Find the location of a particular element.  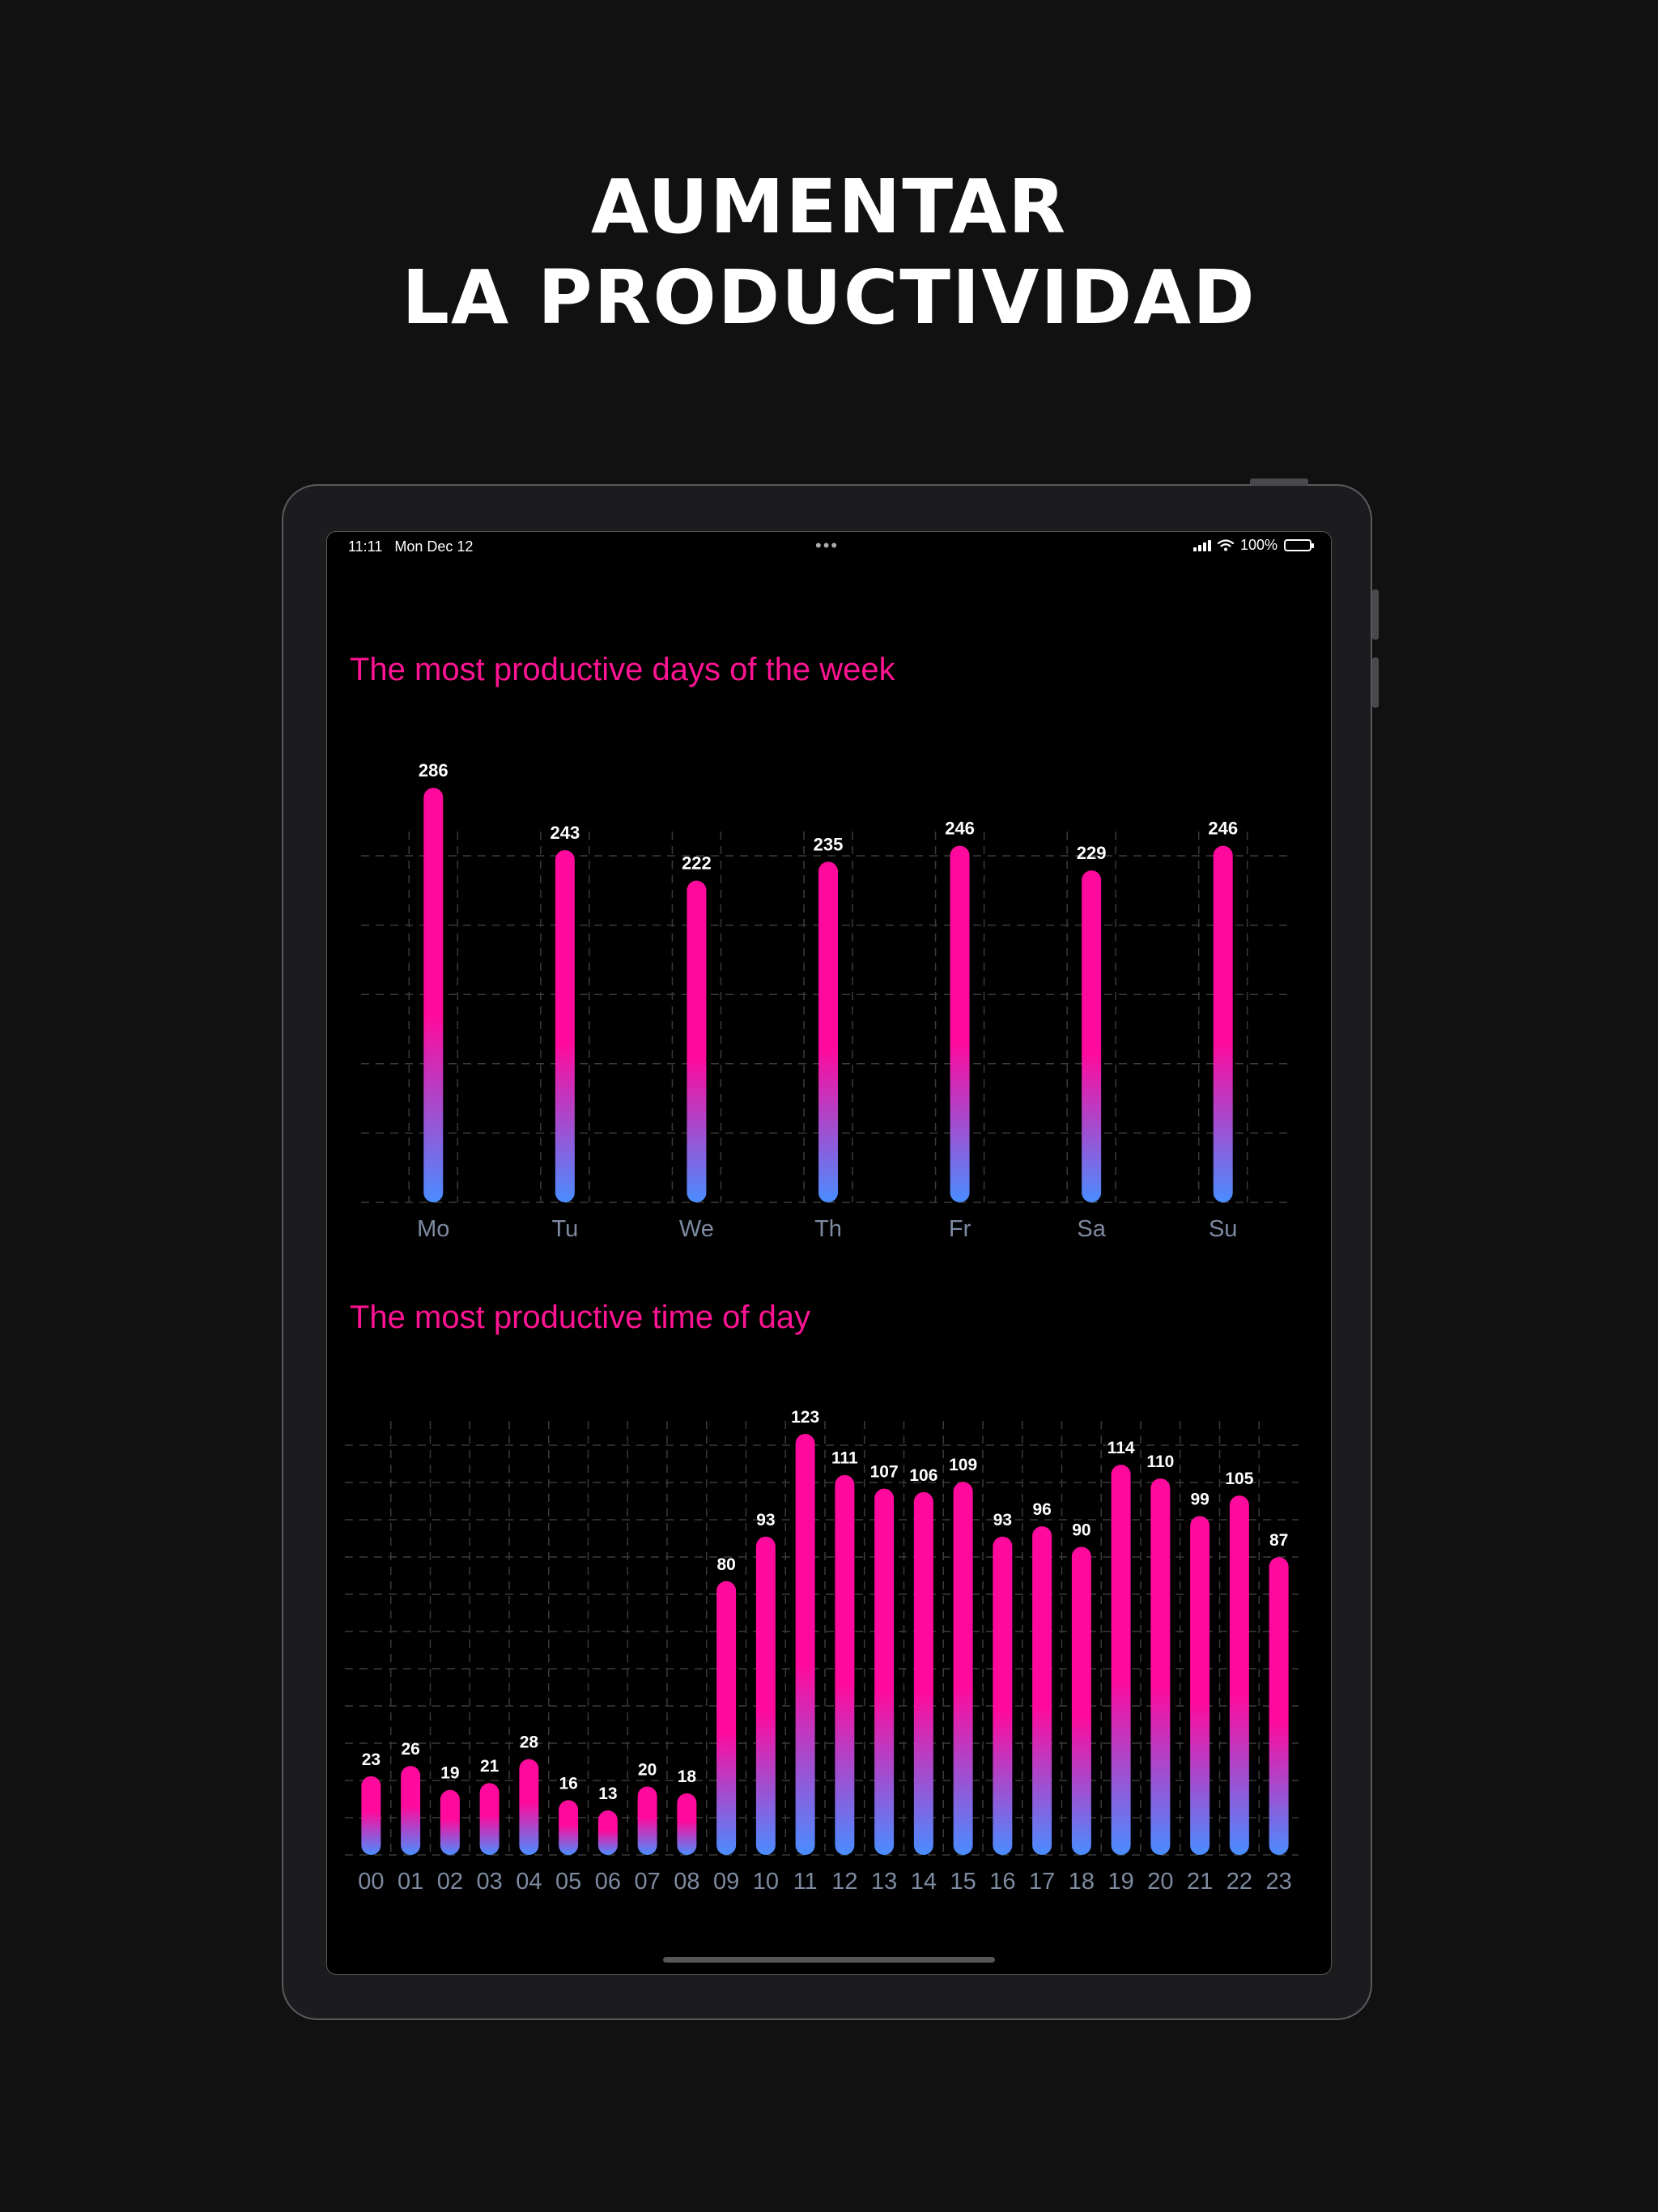

chart-value-label: 13 is located at coordinates (607, 1794).